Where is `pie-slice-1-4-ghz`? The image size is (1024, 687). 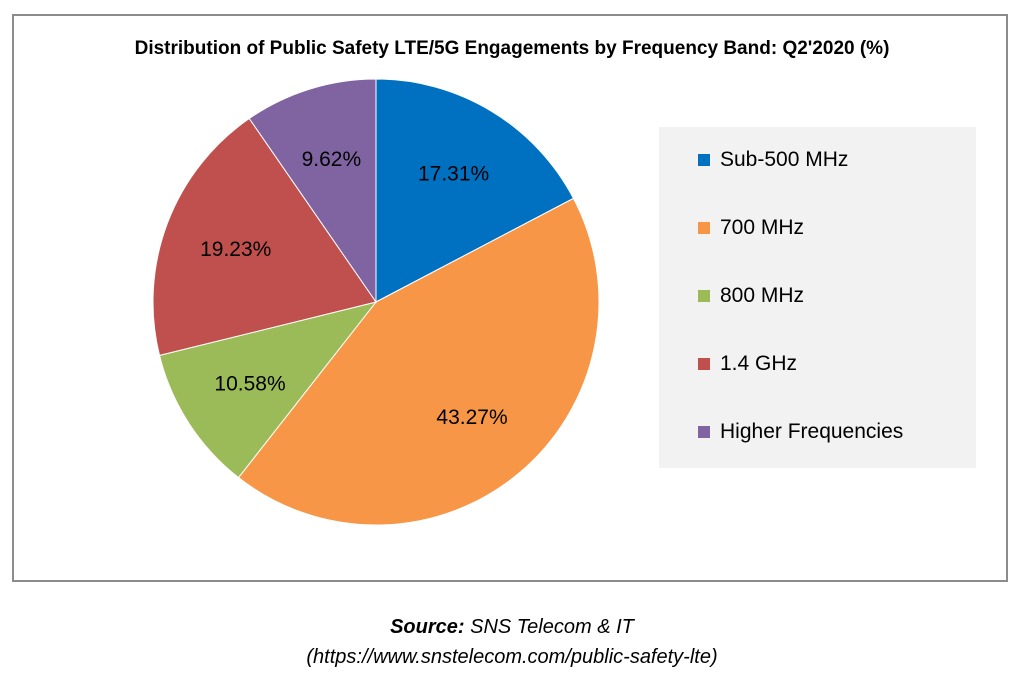 pie-slice-1-4-ghz is located at coordinates (264, 236).